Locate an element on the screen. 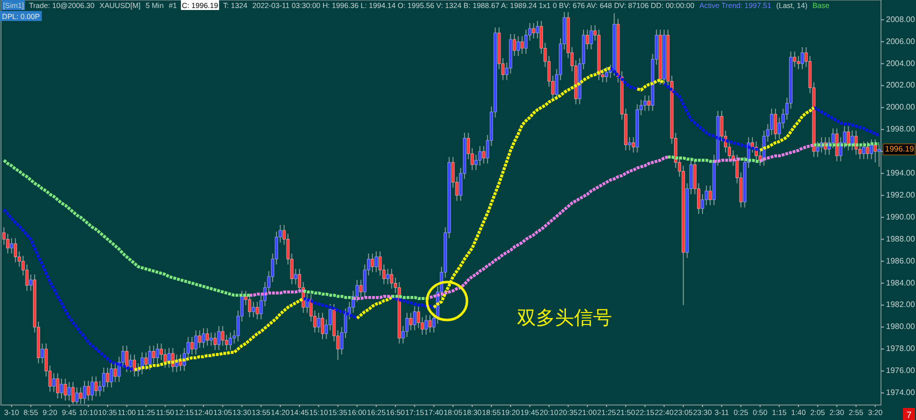  y-tick-label: 1992.00 is located at coordinates (901, 195).